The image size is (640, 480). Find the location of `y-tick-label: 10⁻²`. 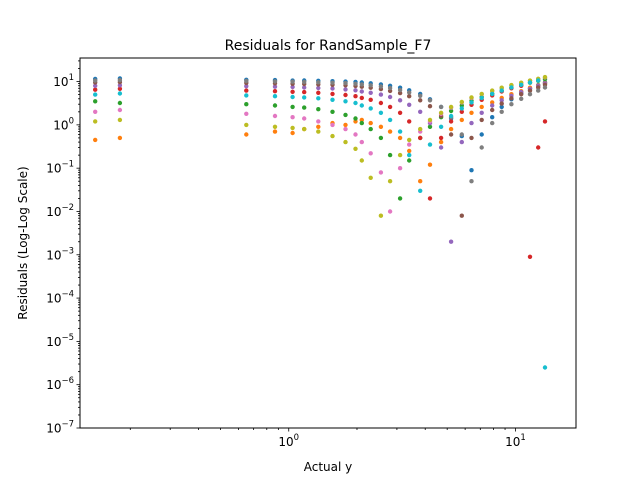

y-tick-label: 10⁻² is located at coordinates (60, 211).